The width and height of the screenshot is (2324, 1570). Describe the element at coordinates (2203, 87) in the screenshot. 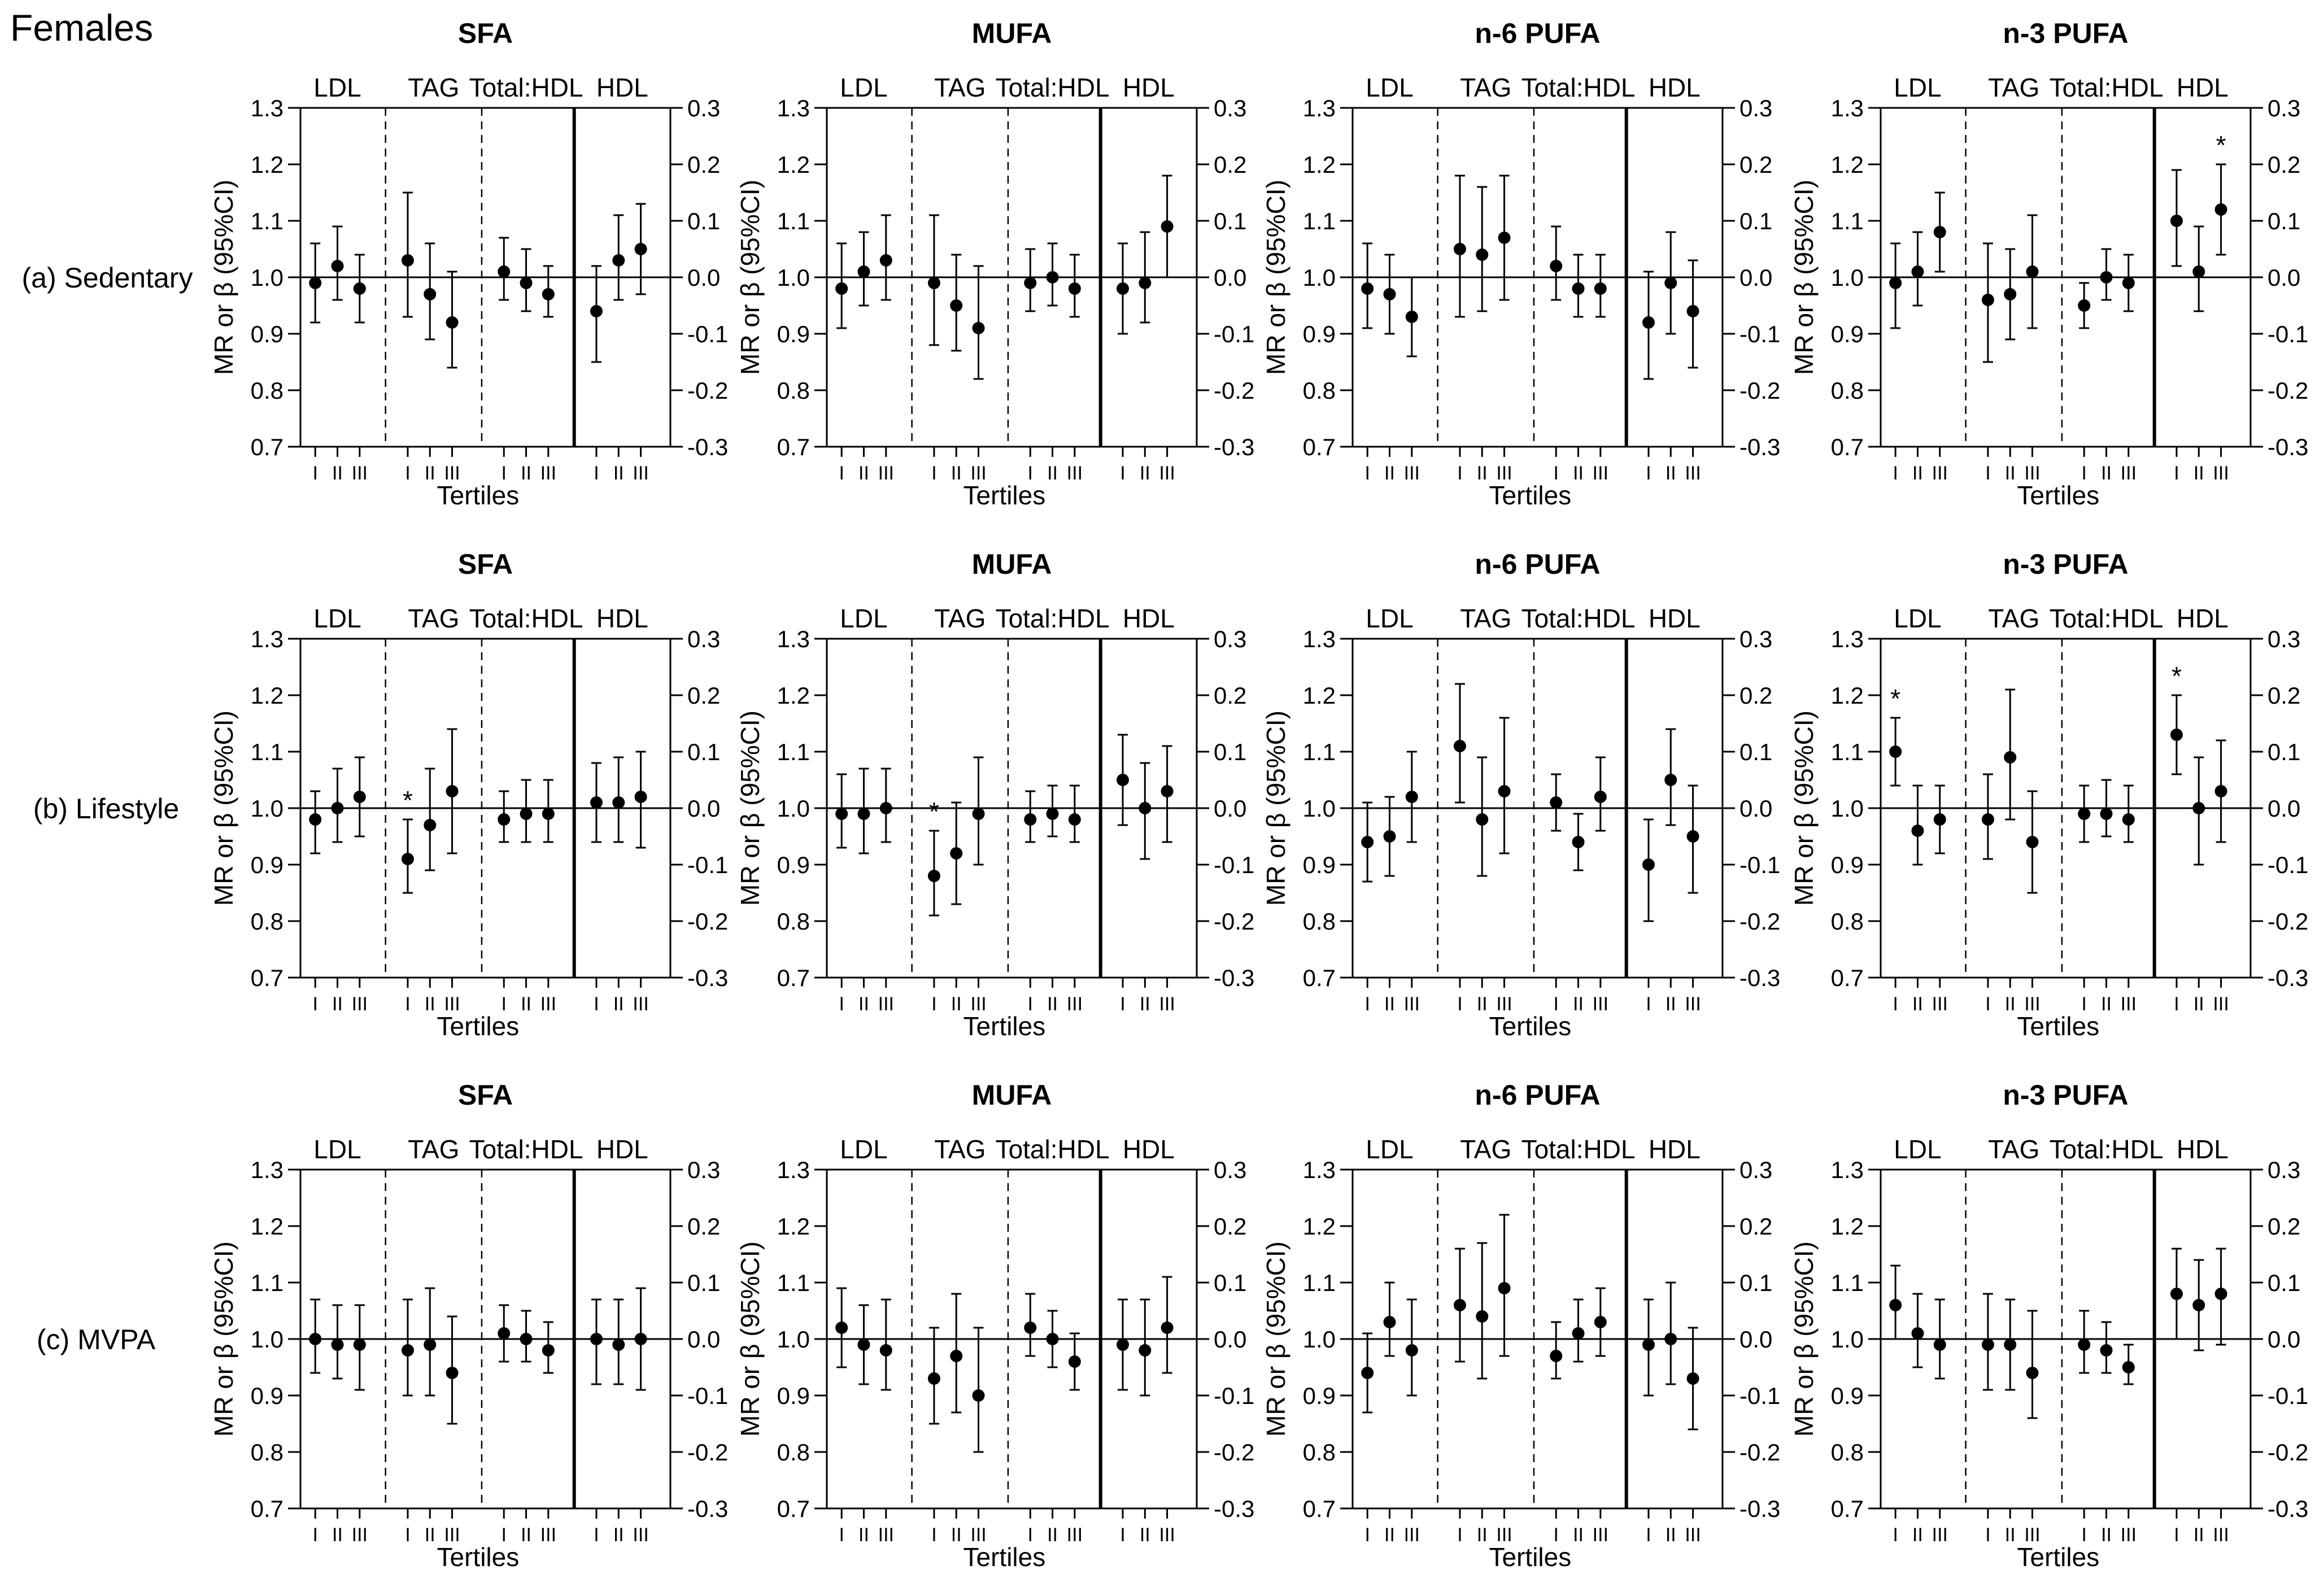

I see `outcome-label: HDL` at that location.